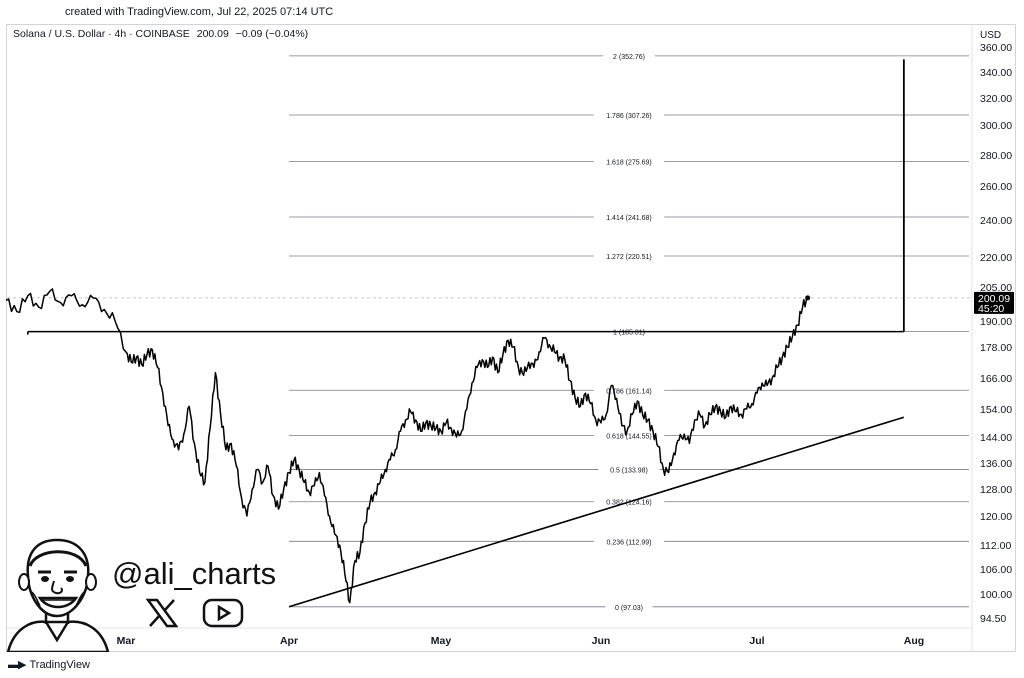 Image resolution: width=1024 pixels, height=678 pixels. What do you see at coordinates (60, 664) in the screenshot?
I see `tradingview-brand-label: TradingView` at bounding box center [60, 664].